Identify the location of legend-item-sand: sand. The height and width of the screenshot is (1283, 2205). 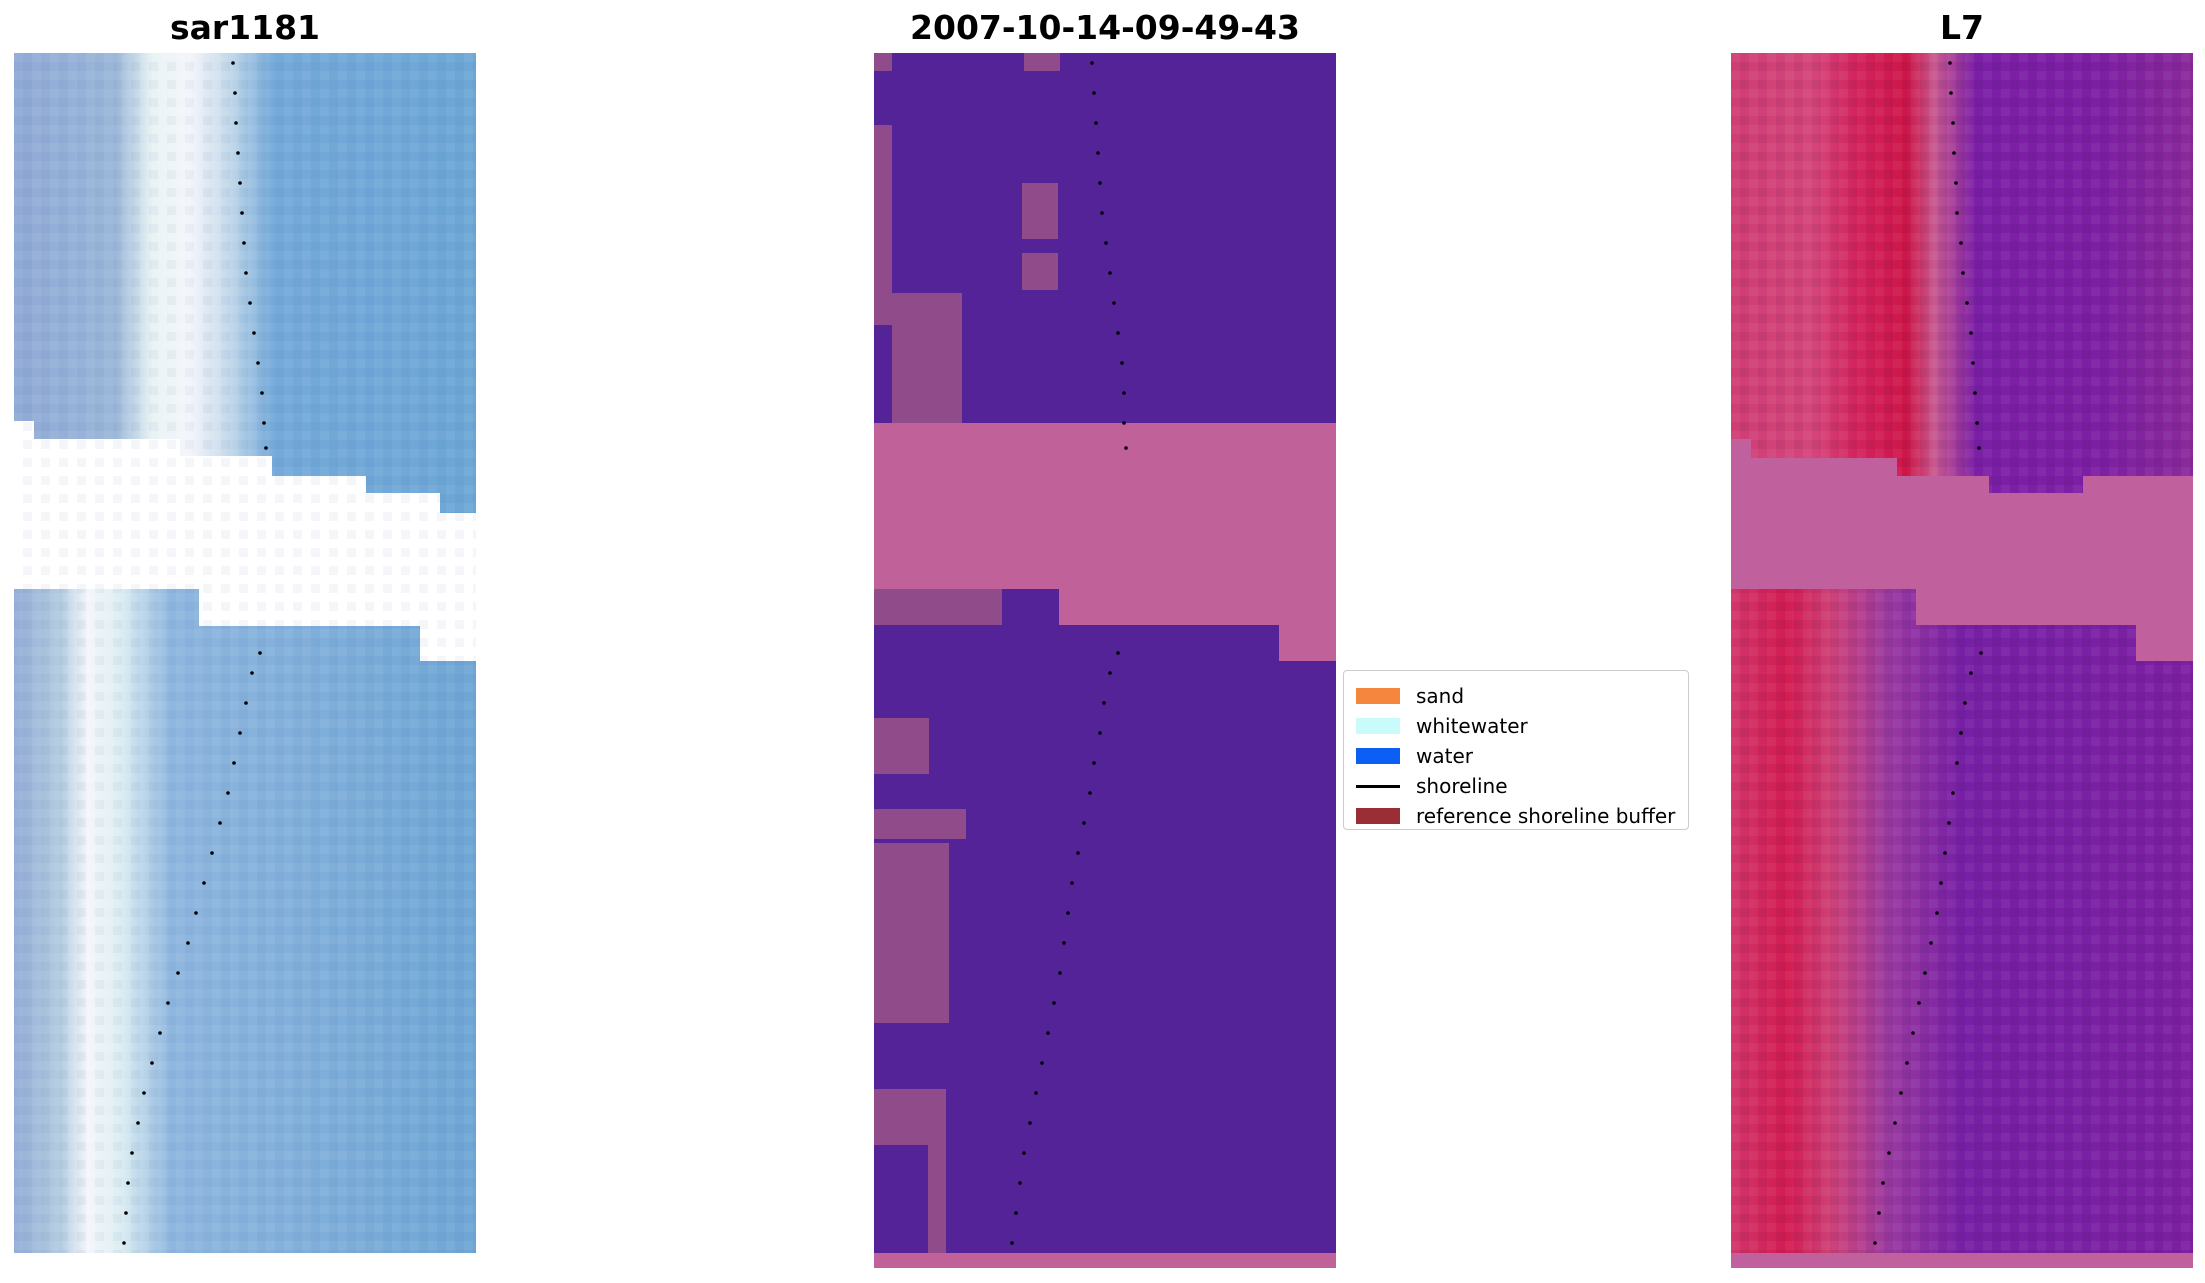
(1516, 696).